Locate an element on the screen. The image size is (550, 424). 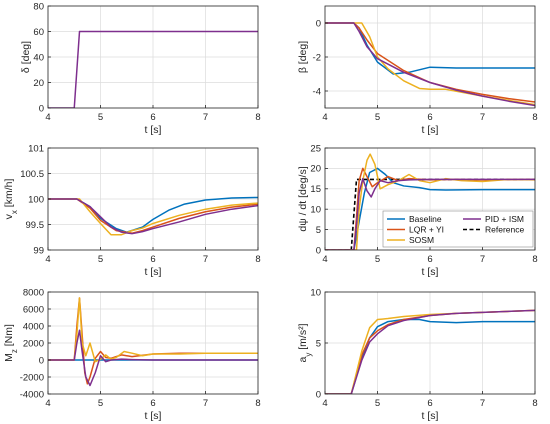
y-tick-label: 25 is located at coordinates (315, 148).